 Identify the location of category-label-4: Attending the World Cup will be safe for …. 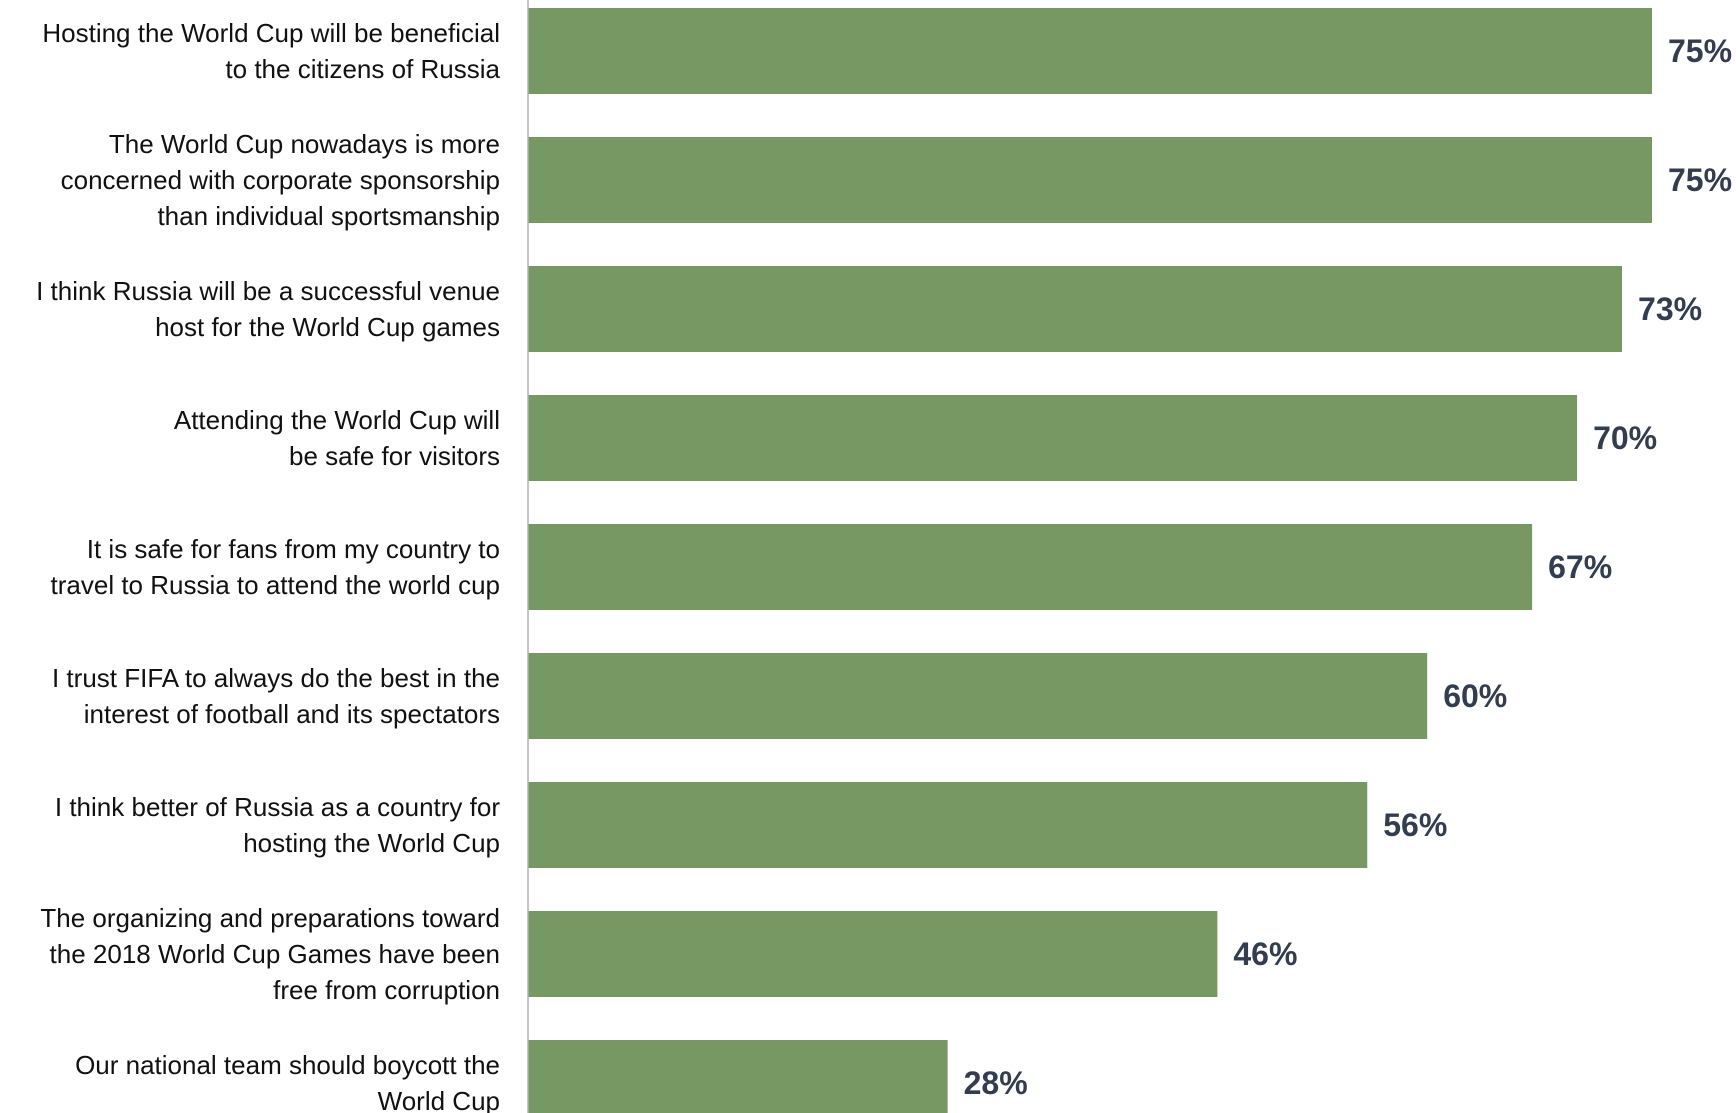
(337, 438).